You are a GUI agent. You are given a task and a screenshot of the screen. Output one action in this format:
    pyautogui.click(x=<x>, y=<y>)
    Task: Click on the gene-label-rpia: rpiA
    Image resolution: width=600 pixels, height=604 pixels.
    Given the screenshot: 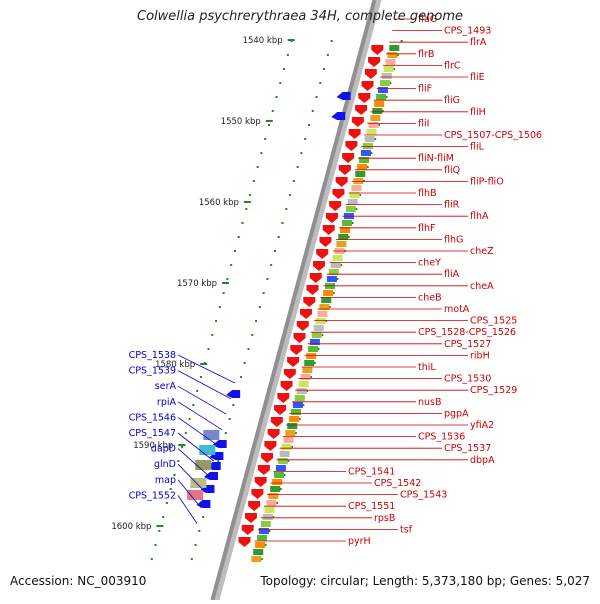 What is the action you would take?
    pyautogui.click(x=167, y=402)
    